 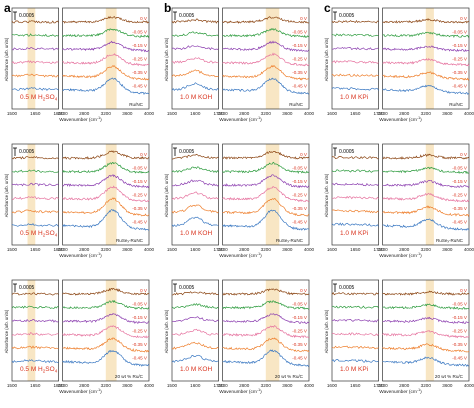 I want to click on panel-letter-c: c, so click(x=327, y=8).